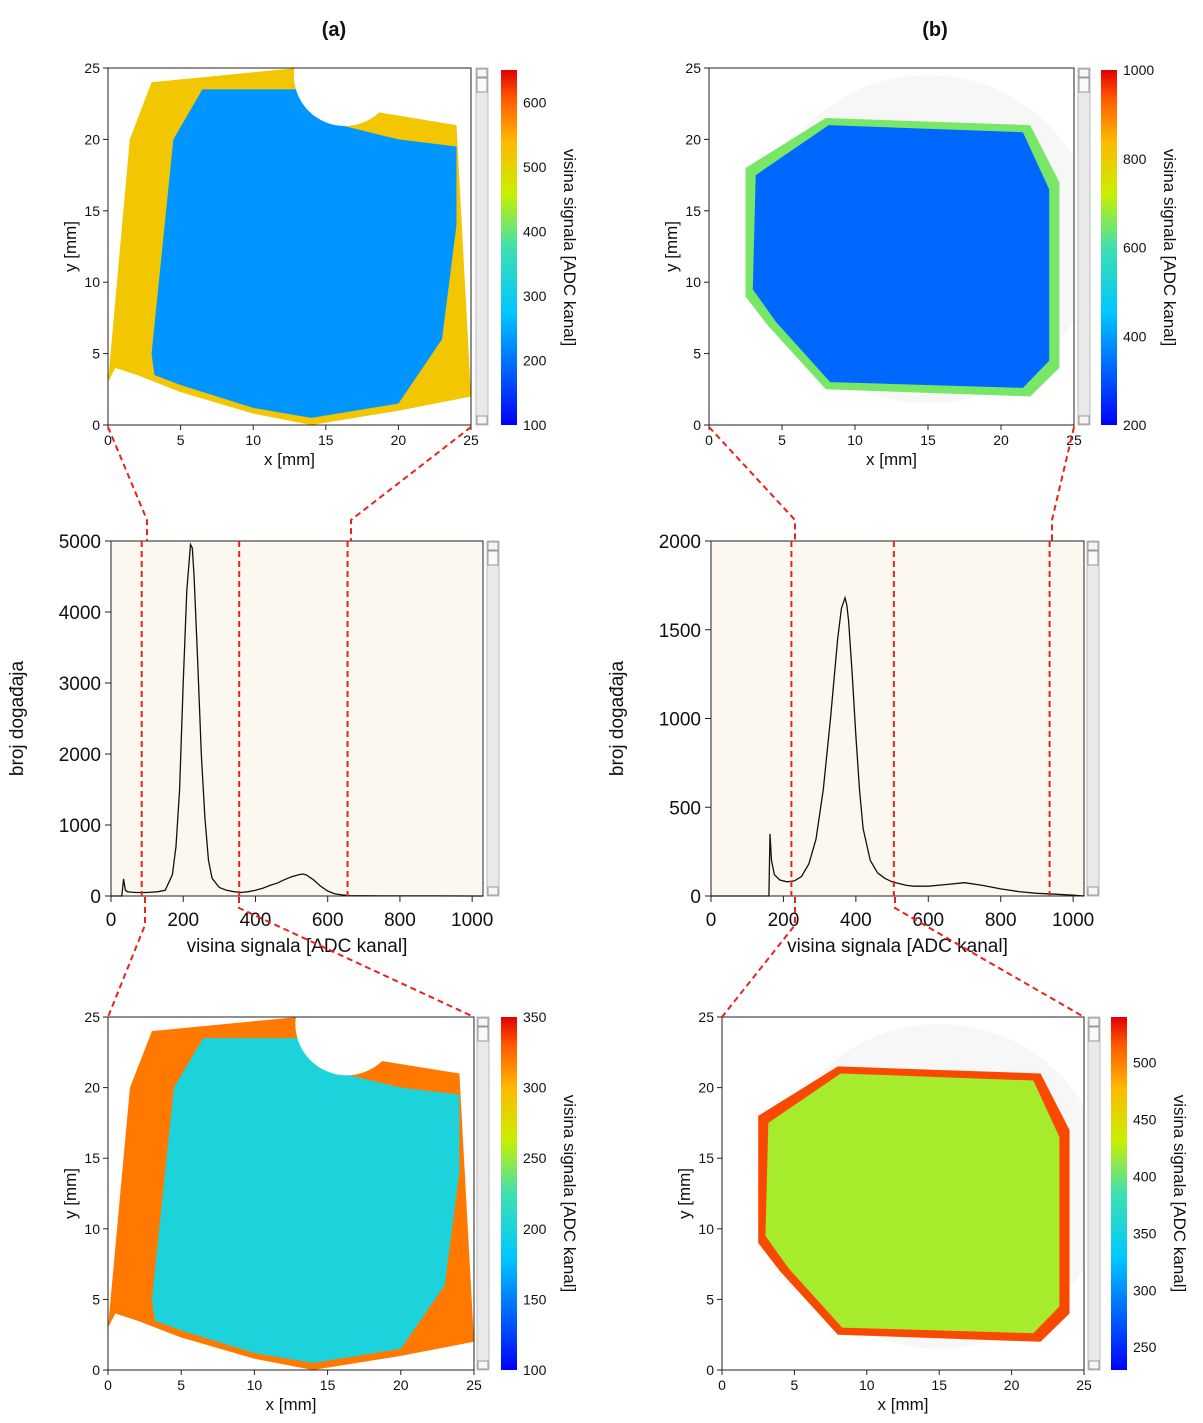 The image size is (1203, 1423). I want to click on heatmap-frame, so click(903, 1193).